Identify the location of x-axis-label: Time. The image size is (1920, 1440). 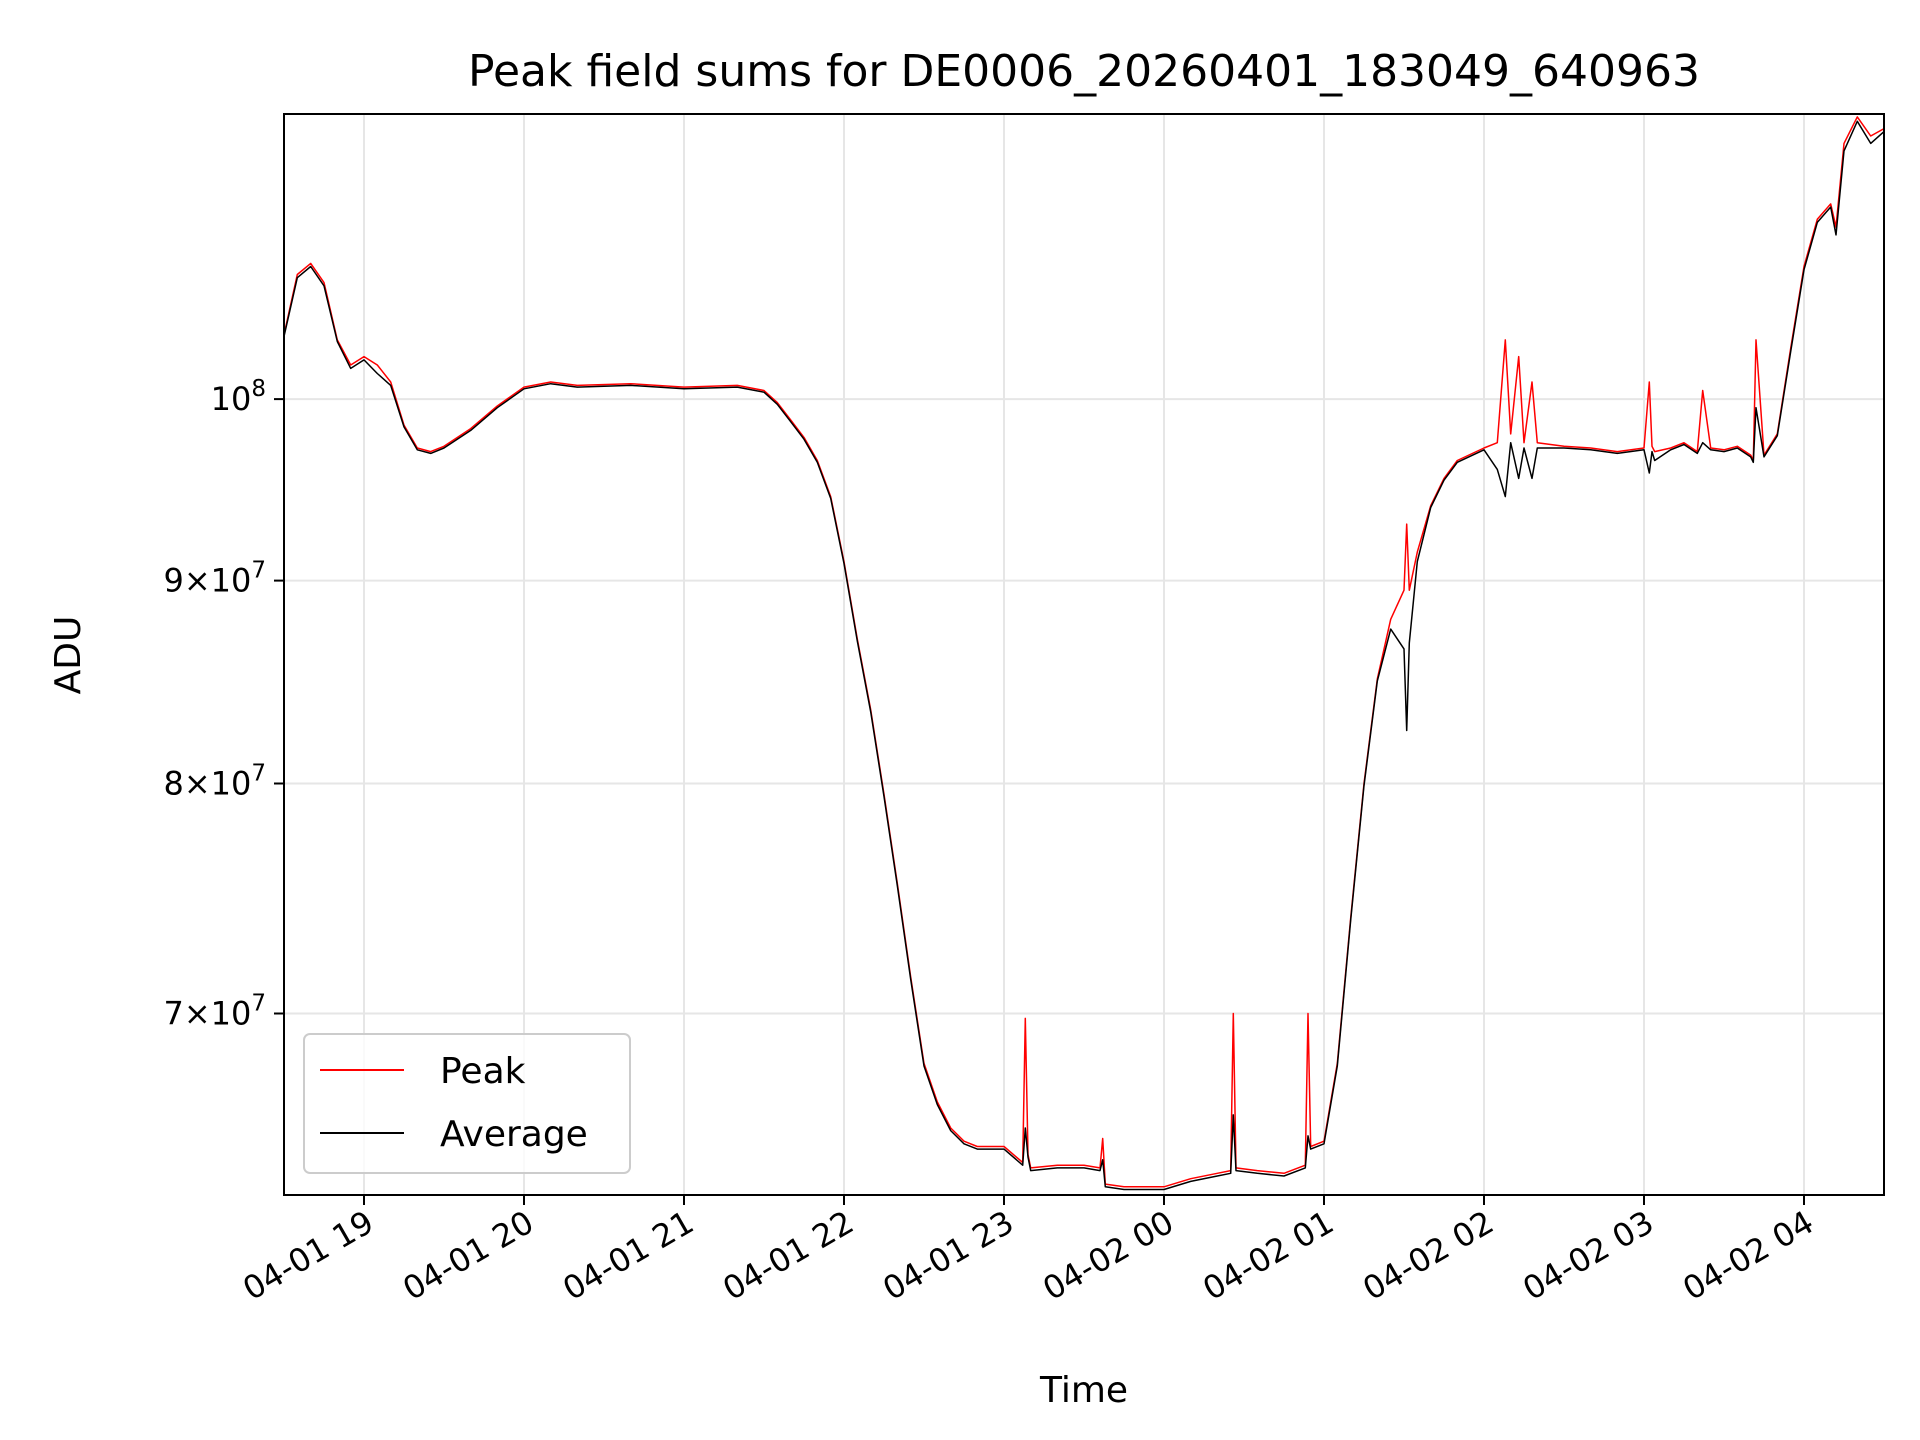
(1083, 1390).